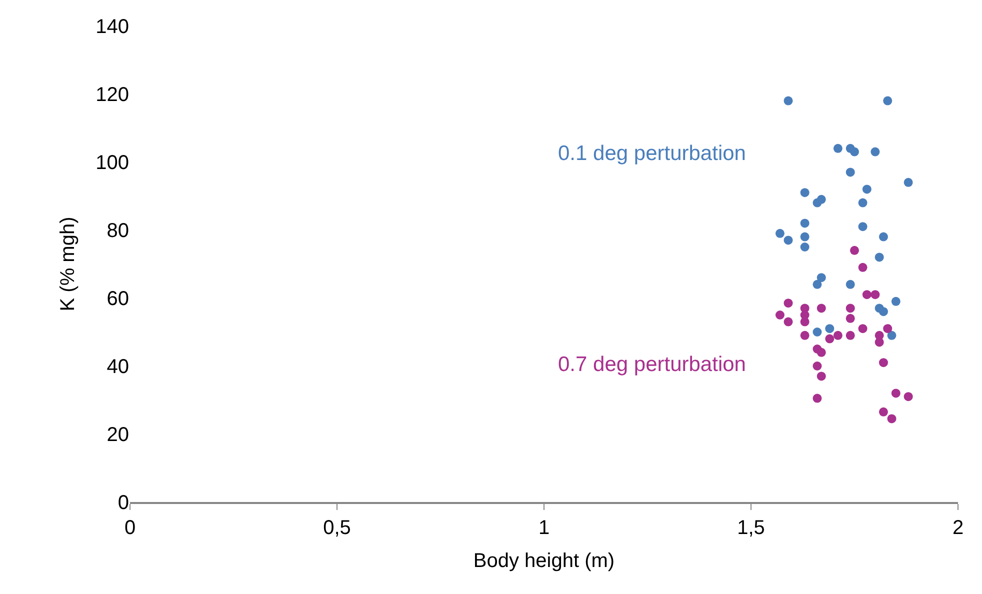  Describe the element at coordinates (112, 27) in the screenshot. I see `y-tick-label: 140` at that location.